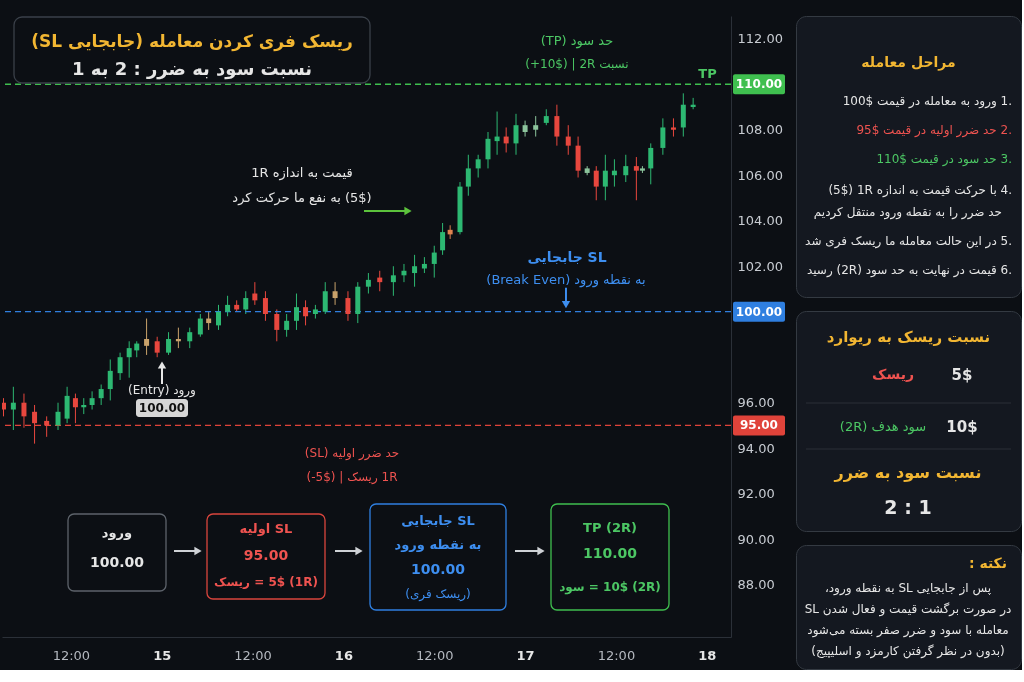 Image resolution: width=1024 pixels, height=682 pixels. Describe the element at coordinates (162, 390) in the screenshot. I see `annotation: ورود (Entry)` at that location.